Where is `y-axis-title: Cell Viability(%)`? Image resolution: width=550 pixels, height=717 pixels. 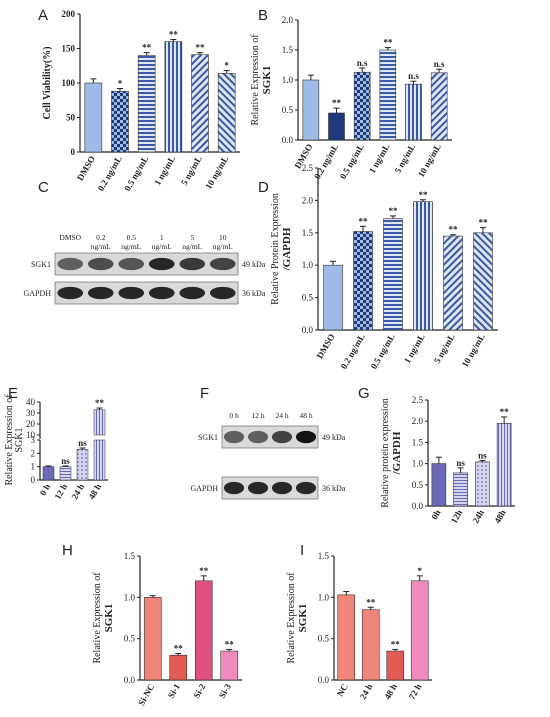 y-axis-title: Cell Viability(%) is located at coordinates (47, 82).